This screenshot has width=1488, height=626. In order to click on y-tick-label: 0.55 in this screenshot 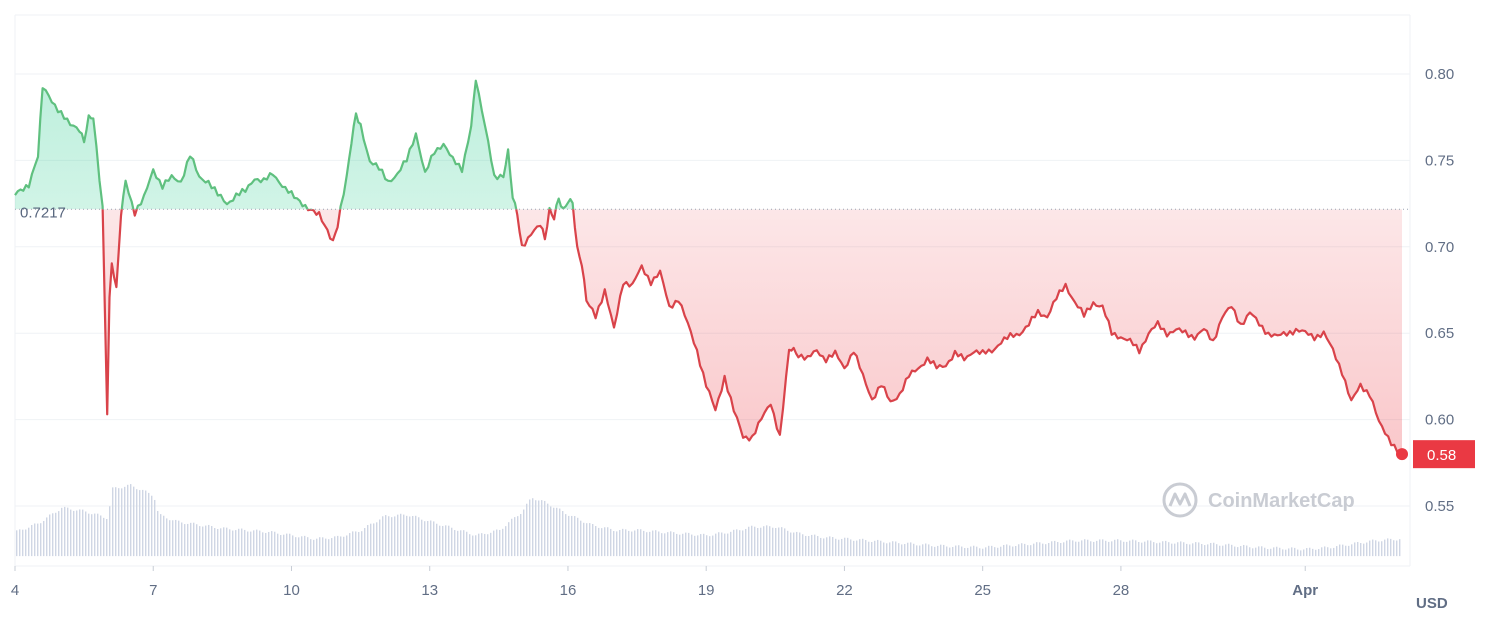, I will do `click(1439, 506)`.